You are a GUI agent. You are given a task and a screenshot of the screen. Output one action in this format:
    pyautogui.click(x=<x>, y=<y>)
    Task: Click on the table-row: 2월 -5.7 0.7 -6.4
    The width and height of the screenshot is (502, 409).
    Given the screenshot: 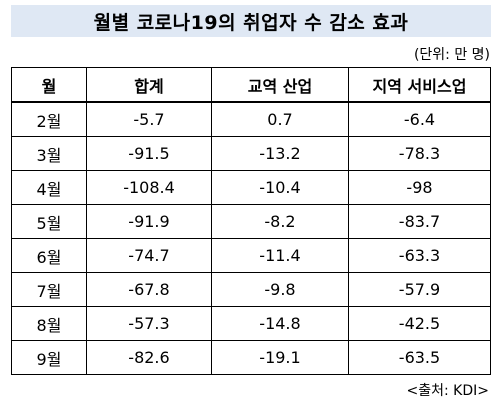 What is the action you would take?
    pyautogui.click(x=251, y=119)
    